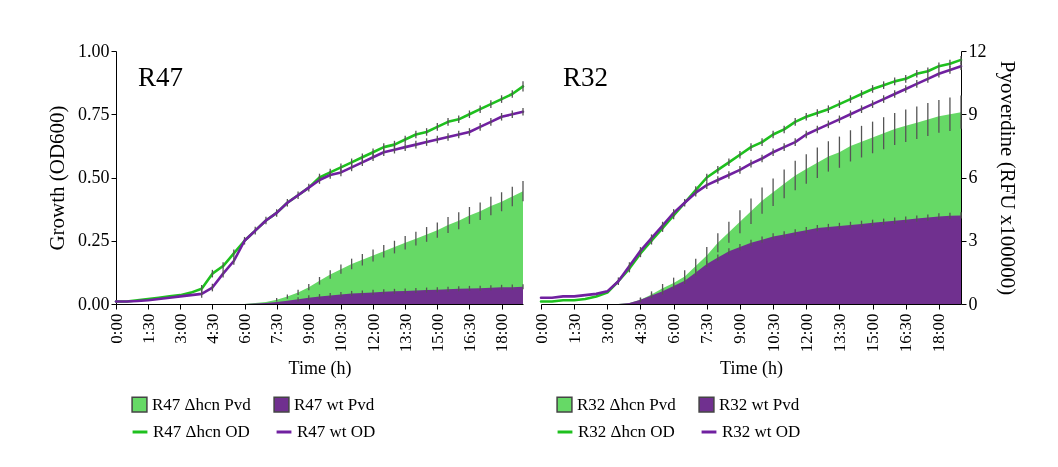 The height and width of the screenshot is (467, 1058). I want to click on legend-label: R32 Δhcn OD, so click(626, 431).